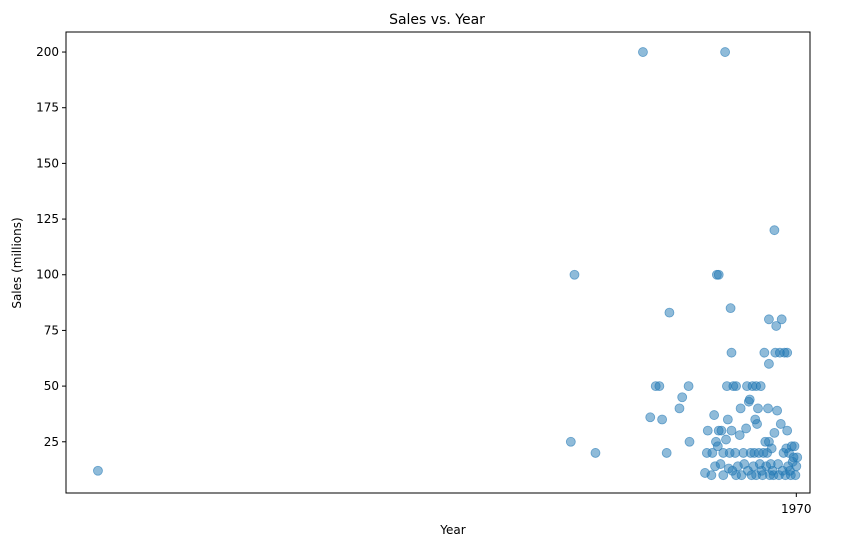  Describe the element at coordinates (17, 262) in the screenshot. I see `y-axis-label: Sales (millions)` at that location.